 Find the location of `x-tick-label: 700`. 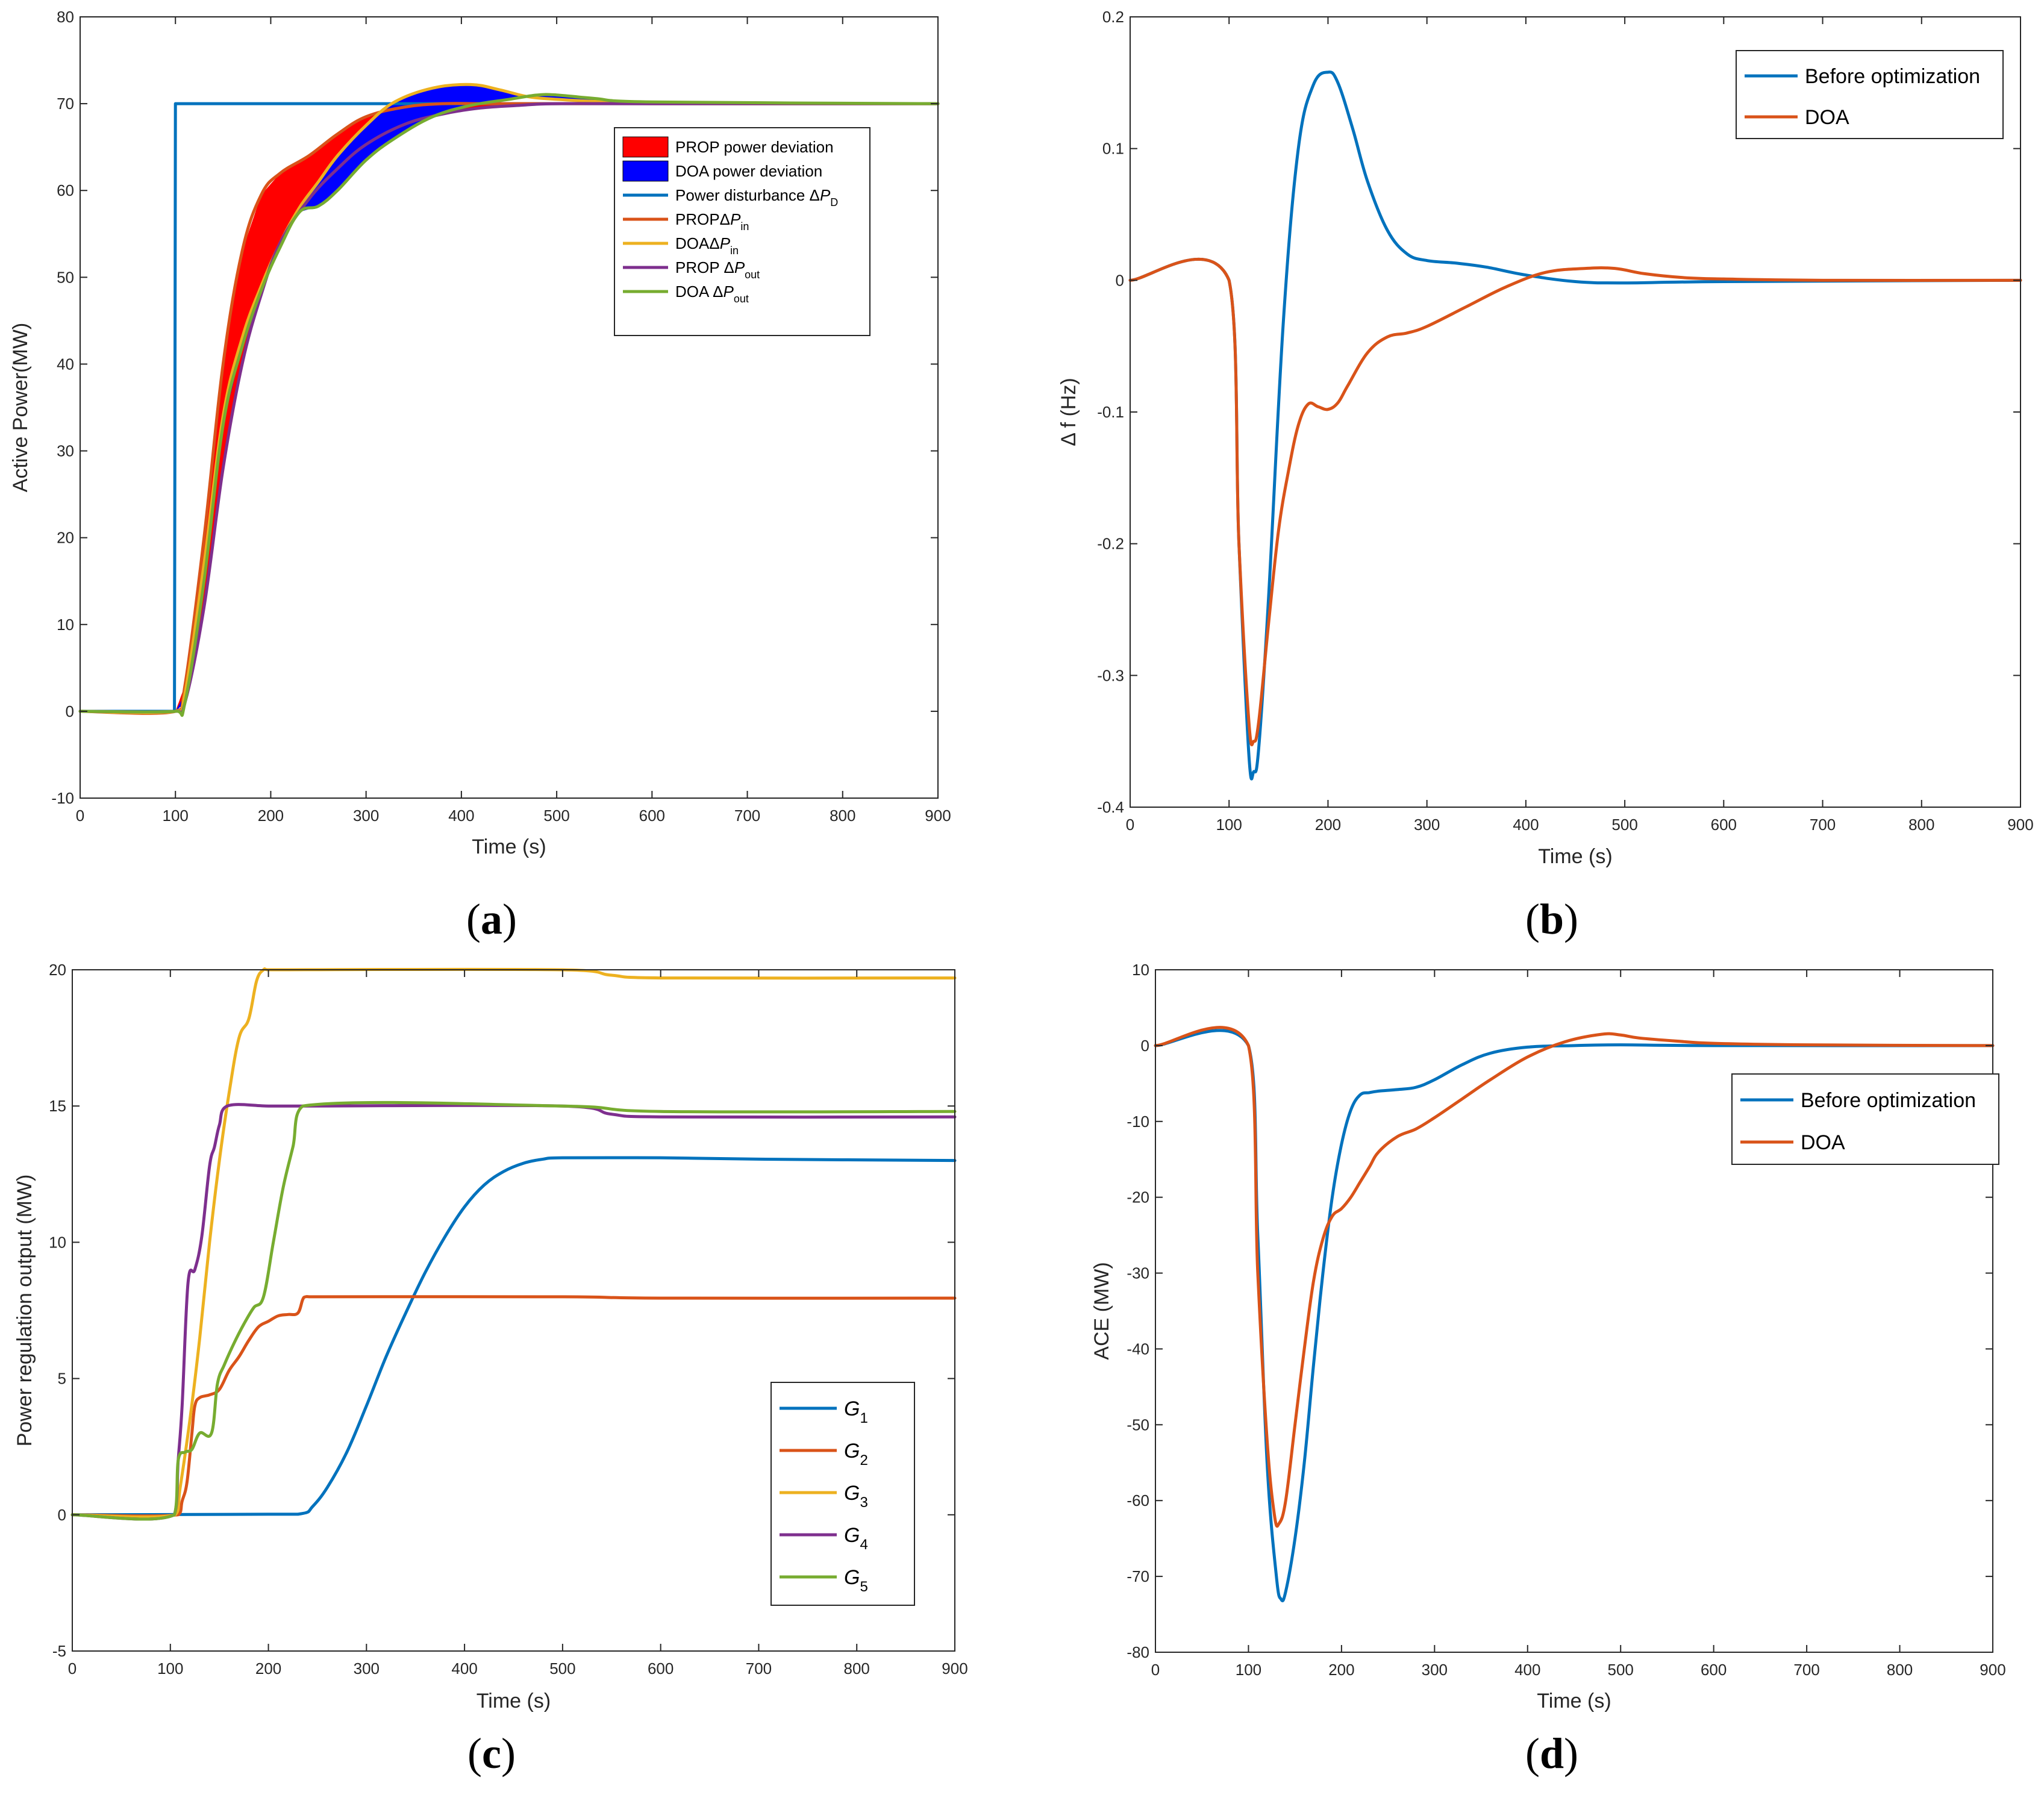

x-tick-label: 700 is located at coordinates (759, 1668).